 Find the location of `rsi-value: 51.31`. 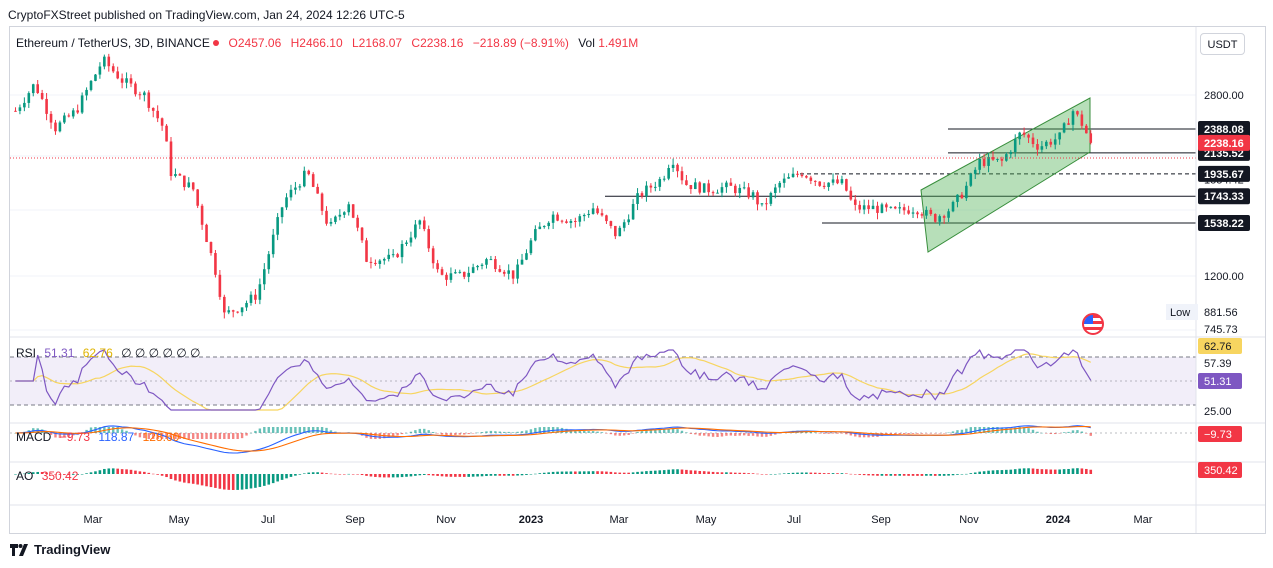

rsi-value: 51.31 is located at coordinates (59, 353).